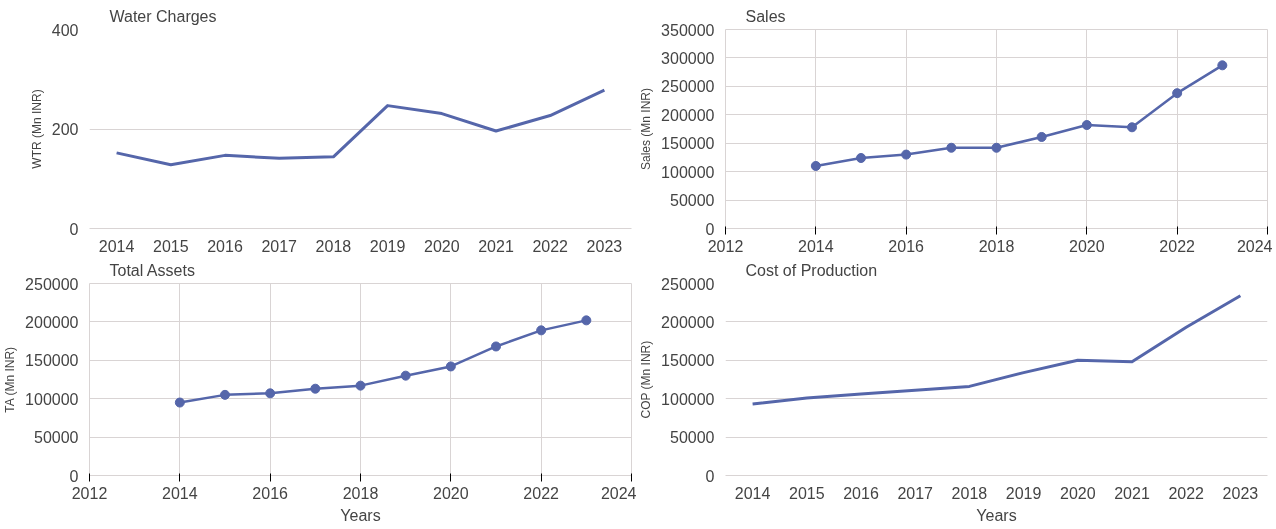  I want to click on y-tick-label: 300000, so click(688, 58).